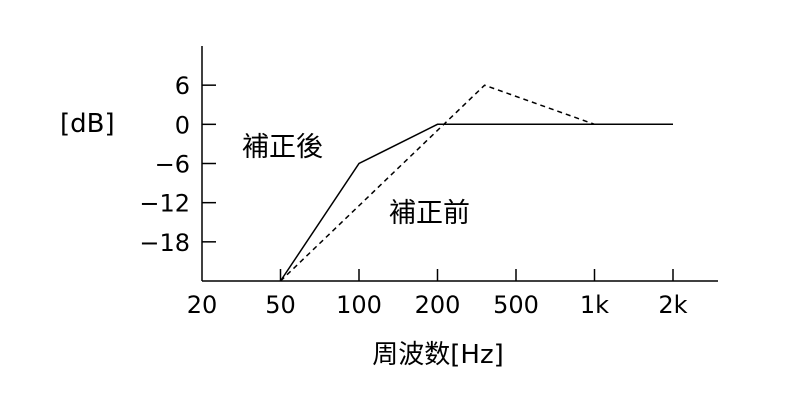 The image size is (797, 404). I want to click on x-ticks: 20 50 100 200 500 1k 2k, so click(437, 294).